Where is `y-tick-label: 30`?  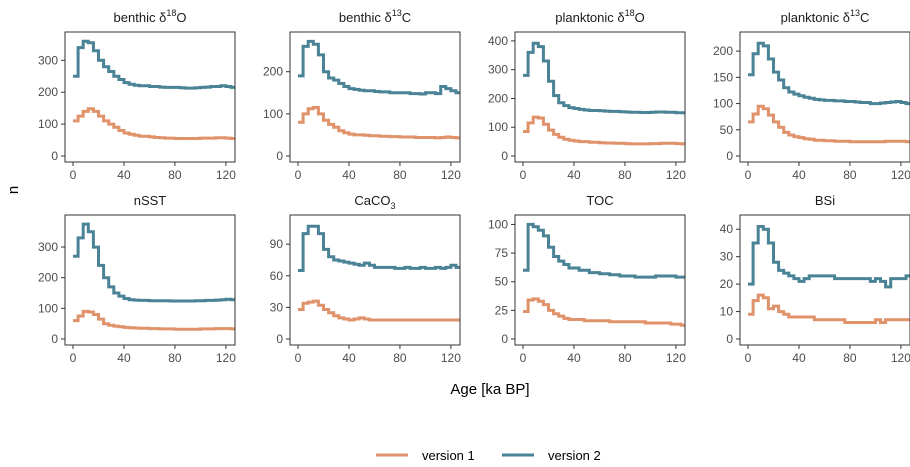
y-tick-label: 30 is located at coordinates (277, 307).